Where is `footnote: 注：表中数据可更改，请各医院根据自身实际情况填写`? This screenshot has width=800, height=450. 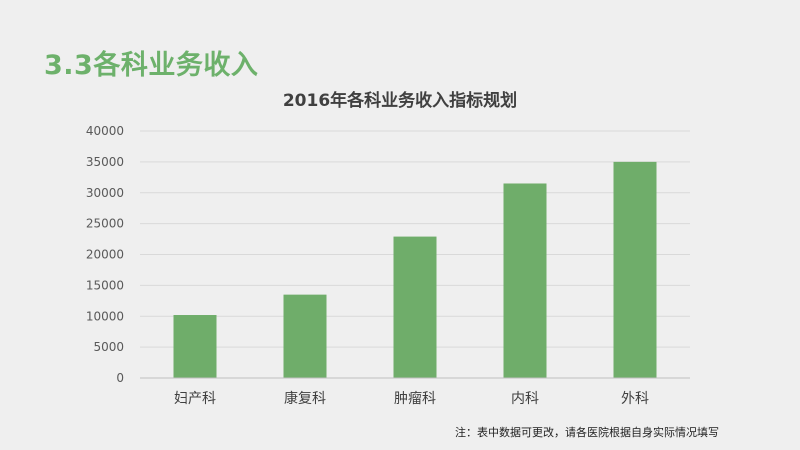 footnote: 注：表中数据可更改，请各医院根据自身实际情况填写 is located at coordinates (587, 432).